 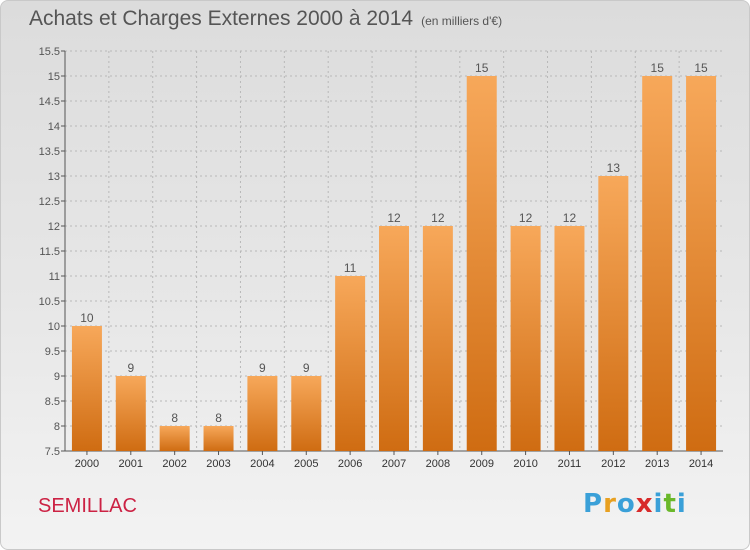 What do you see at coordinates (394, 338) in the screenshot?
I see `bar-2007` at bounding box center [394, 338].